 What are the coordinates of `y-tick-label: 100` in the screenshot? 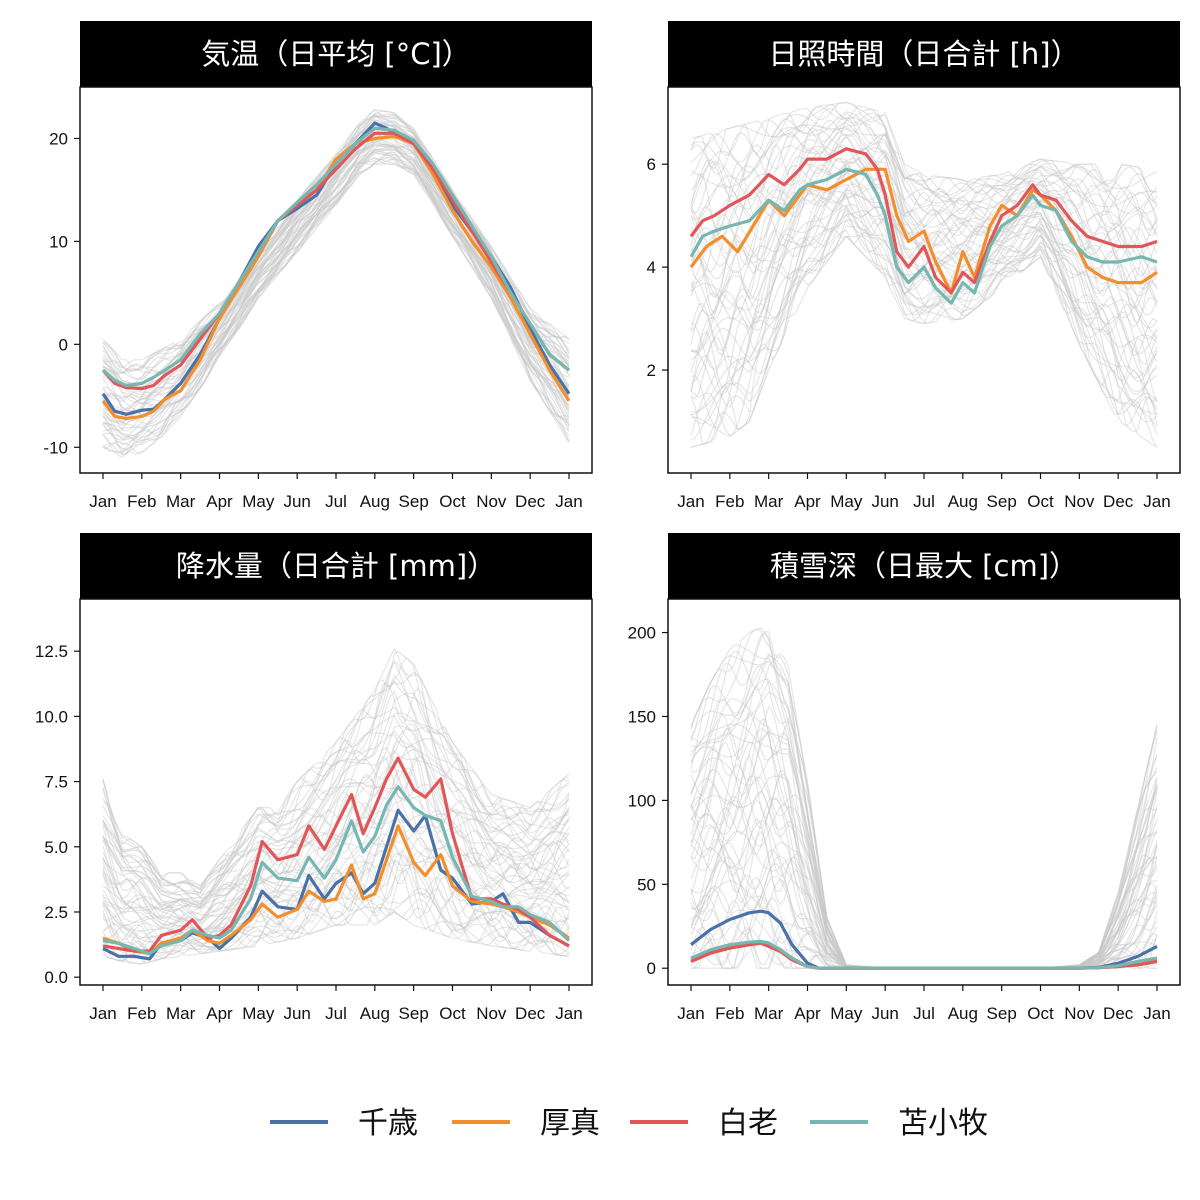 It's located at (642, 800).